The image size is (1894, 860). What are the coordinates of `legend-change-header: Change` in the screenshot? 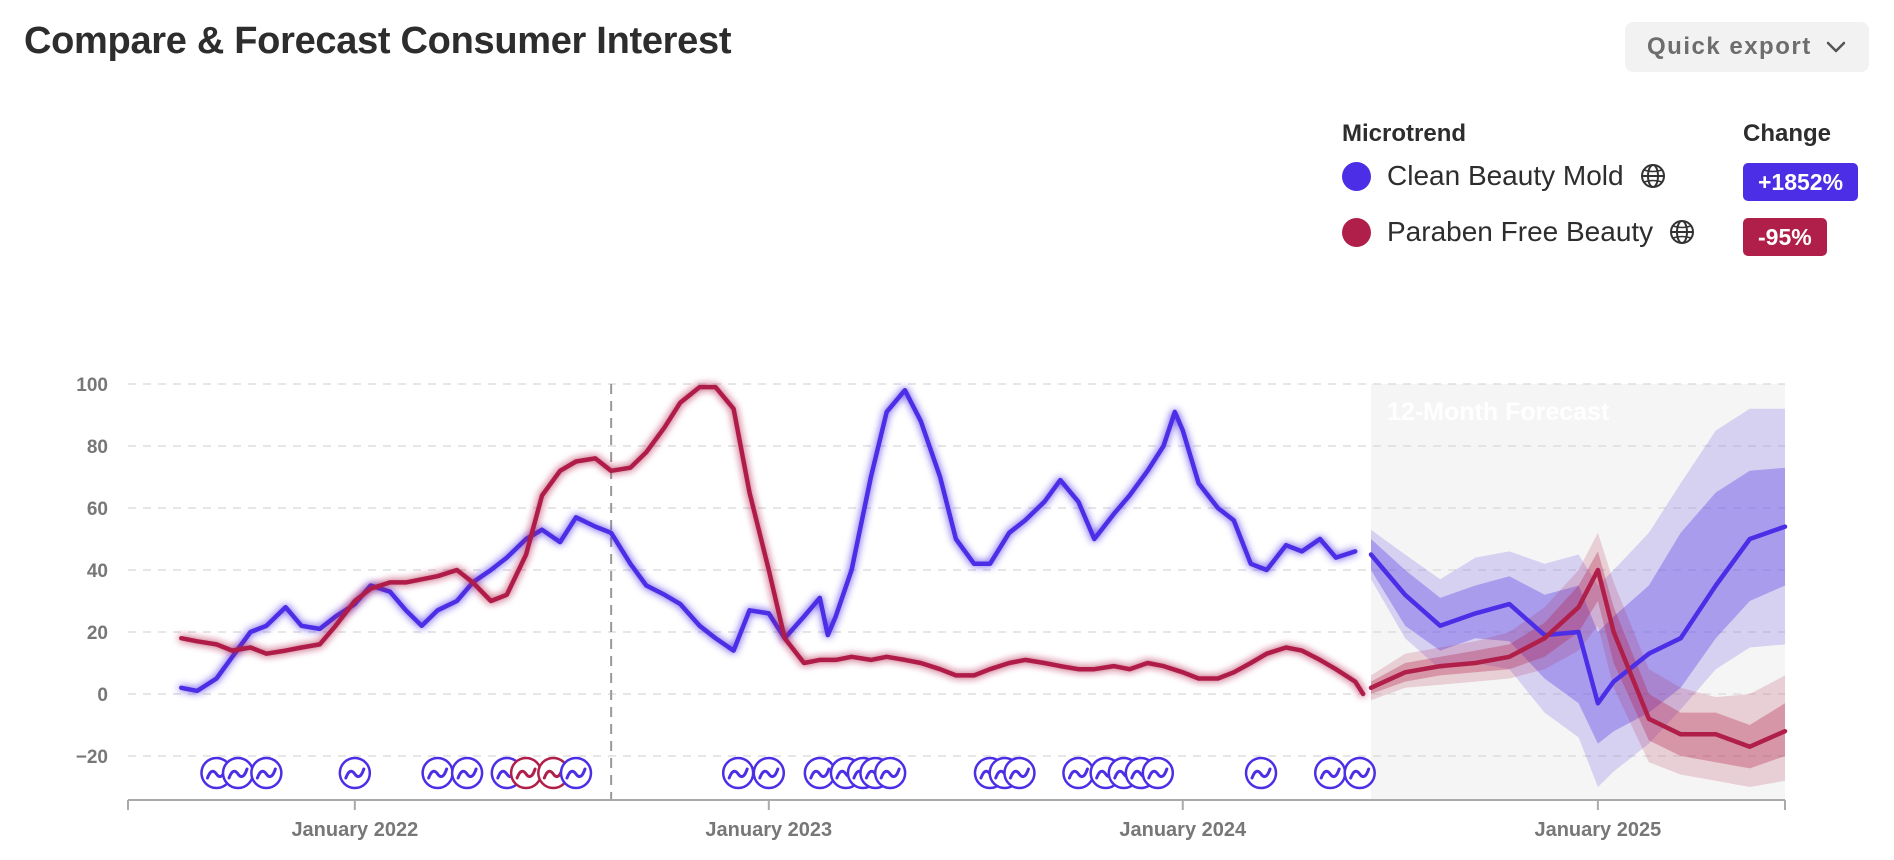 It's located at (1787, 133).